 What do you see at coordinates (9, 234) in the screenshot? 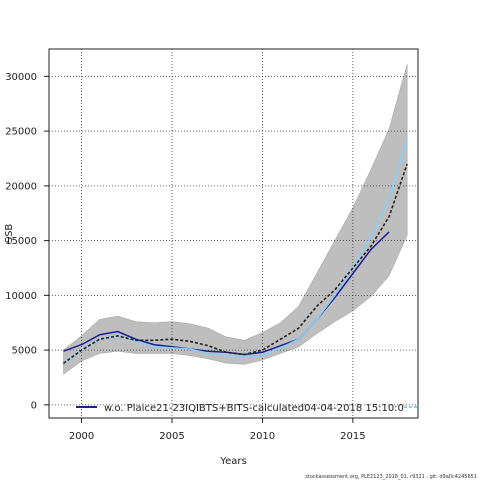
I see `y-axis-label: SSB` at bounding box center [9, 234].